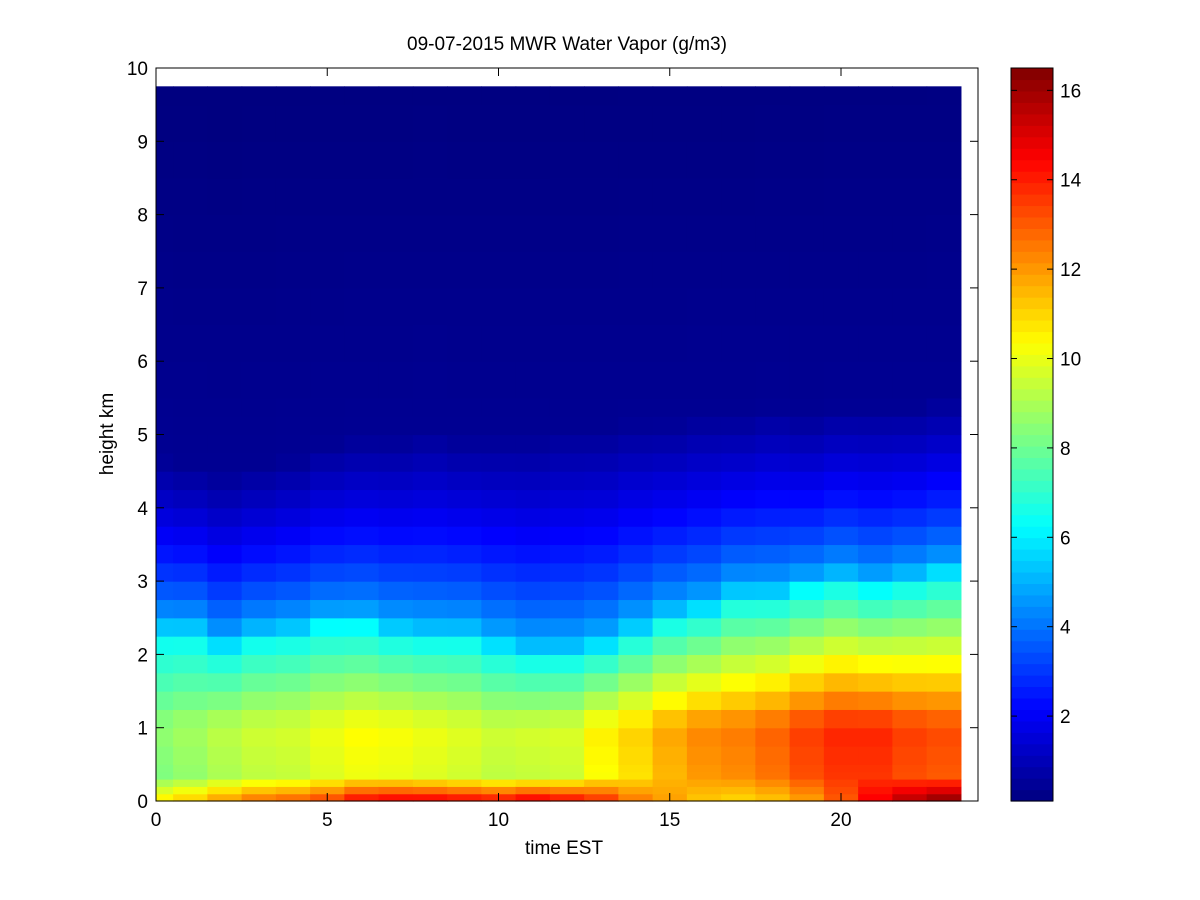  Describe the element at coordinates (142, 362) in the screenshot. I see `y-tick-label: 6` at that location.